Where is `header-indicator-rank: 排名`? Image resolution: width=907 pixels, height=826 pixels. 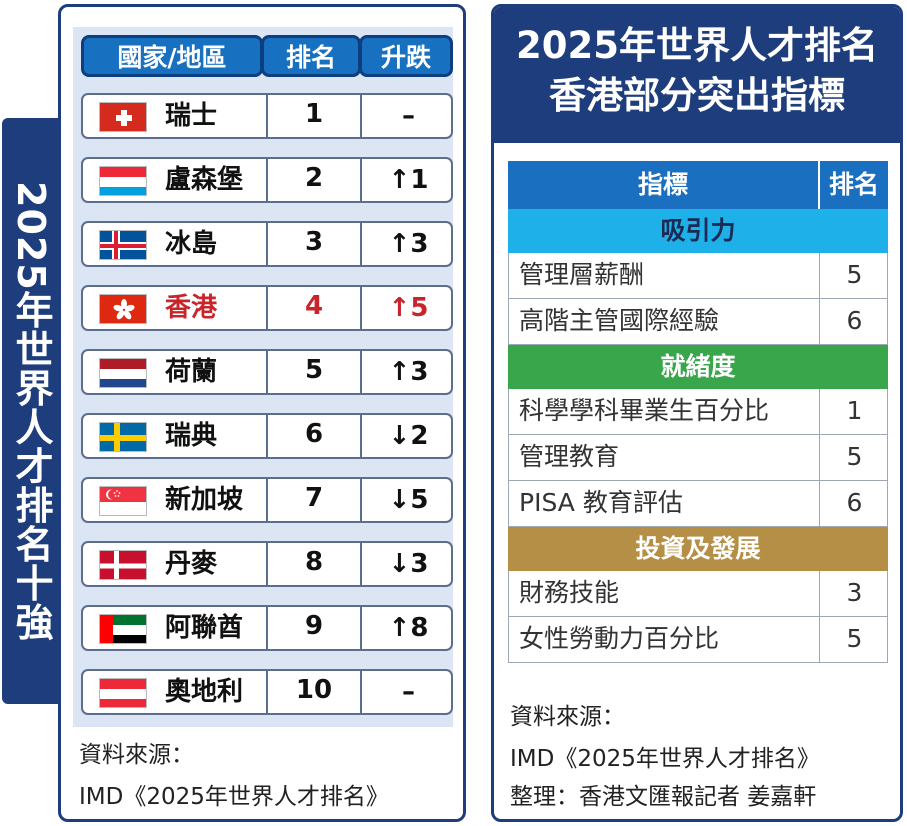 header-indicator-rank: 排名 is located at coordinates (853, 185).